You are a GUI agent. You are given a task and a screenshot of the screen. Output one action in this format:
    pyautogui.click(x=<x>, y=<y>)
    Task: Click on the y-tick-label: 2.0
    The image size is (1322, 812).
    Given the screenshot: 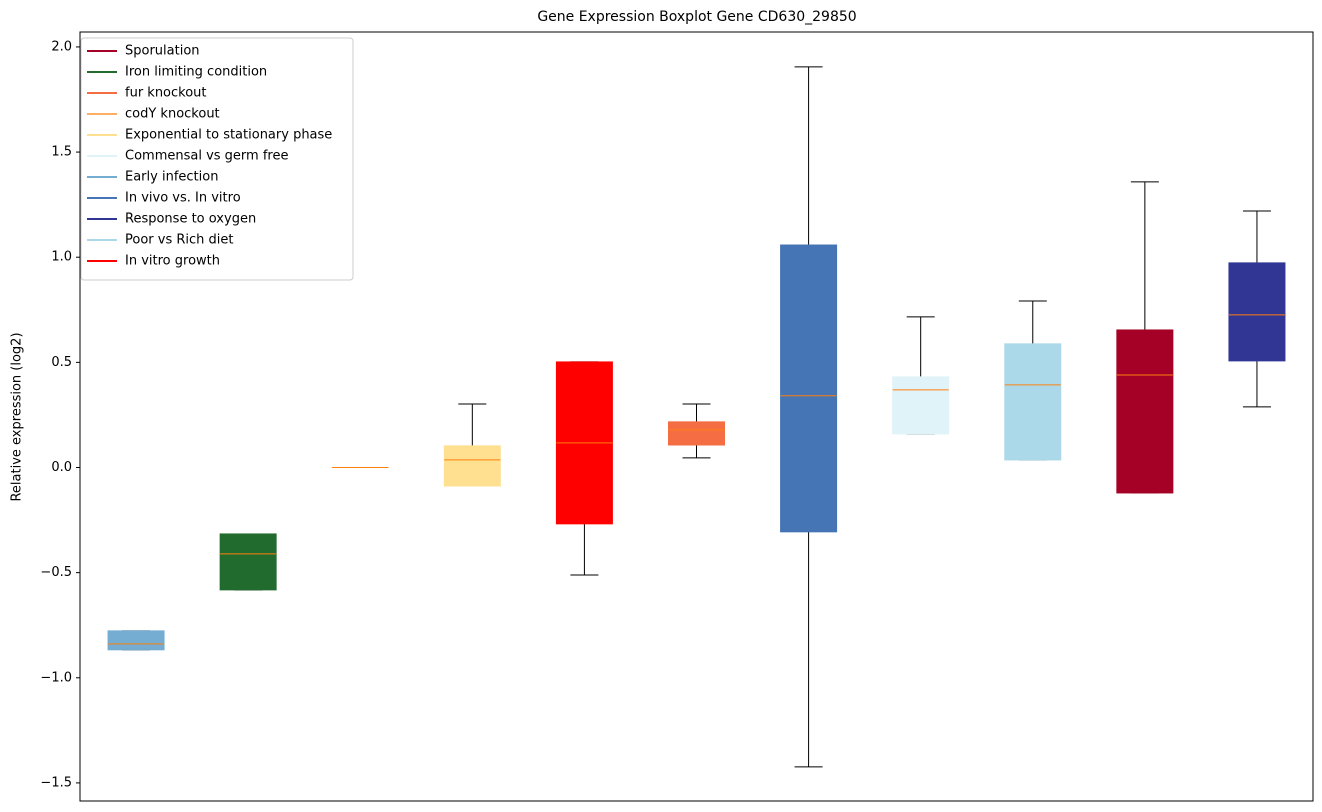 What is the action you would take?
    pyautogui.click(x=61, y=46)
    